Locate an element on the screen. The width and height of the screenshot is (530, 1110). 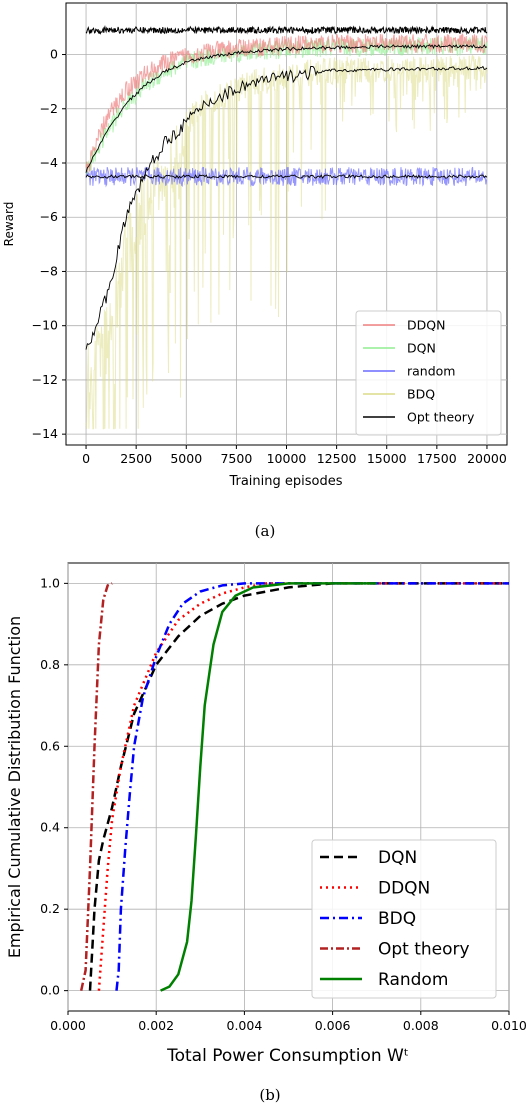
chart-a-y-tick-label: −2 is located at coordinates (49, 108).